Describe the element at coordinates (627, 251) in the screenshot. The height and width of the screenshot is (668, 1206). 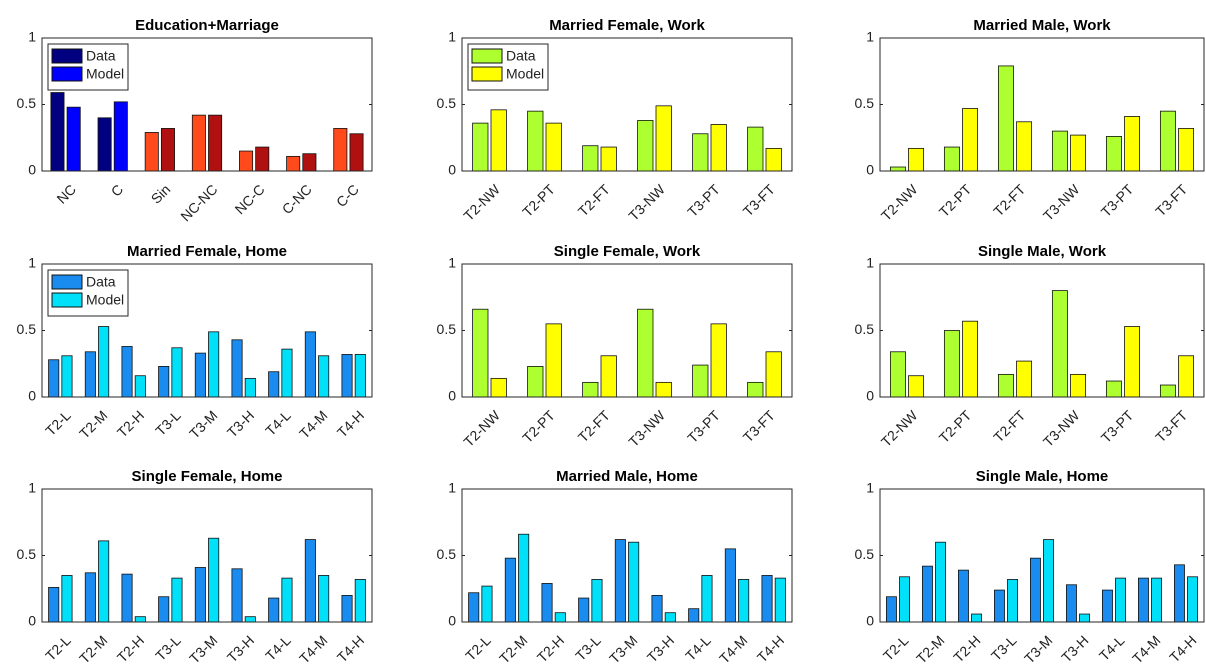
I see `chart-title: Single Female, Work` at that location.